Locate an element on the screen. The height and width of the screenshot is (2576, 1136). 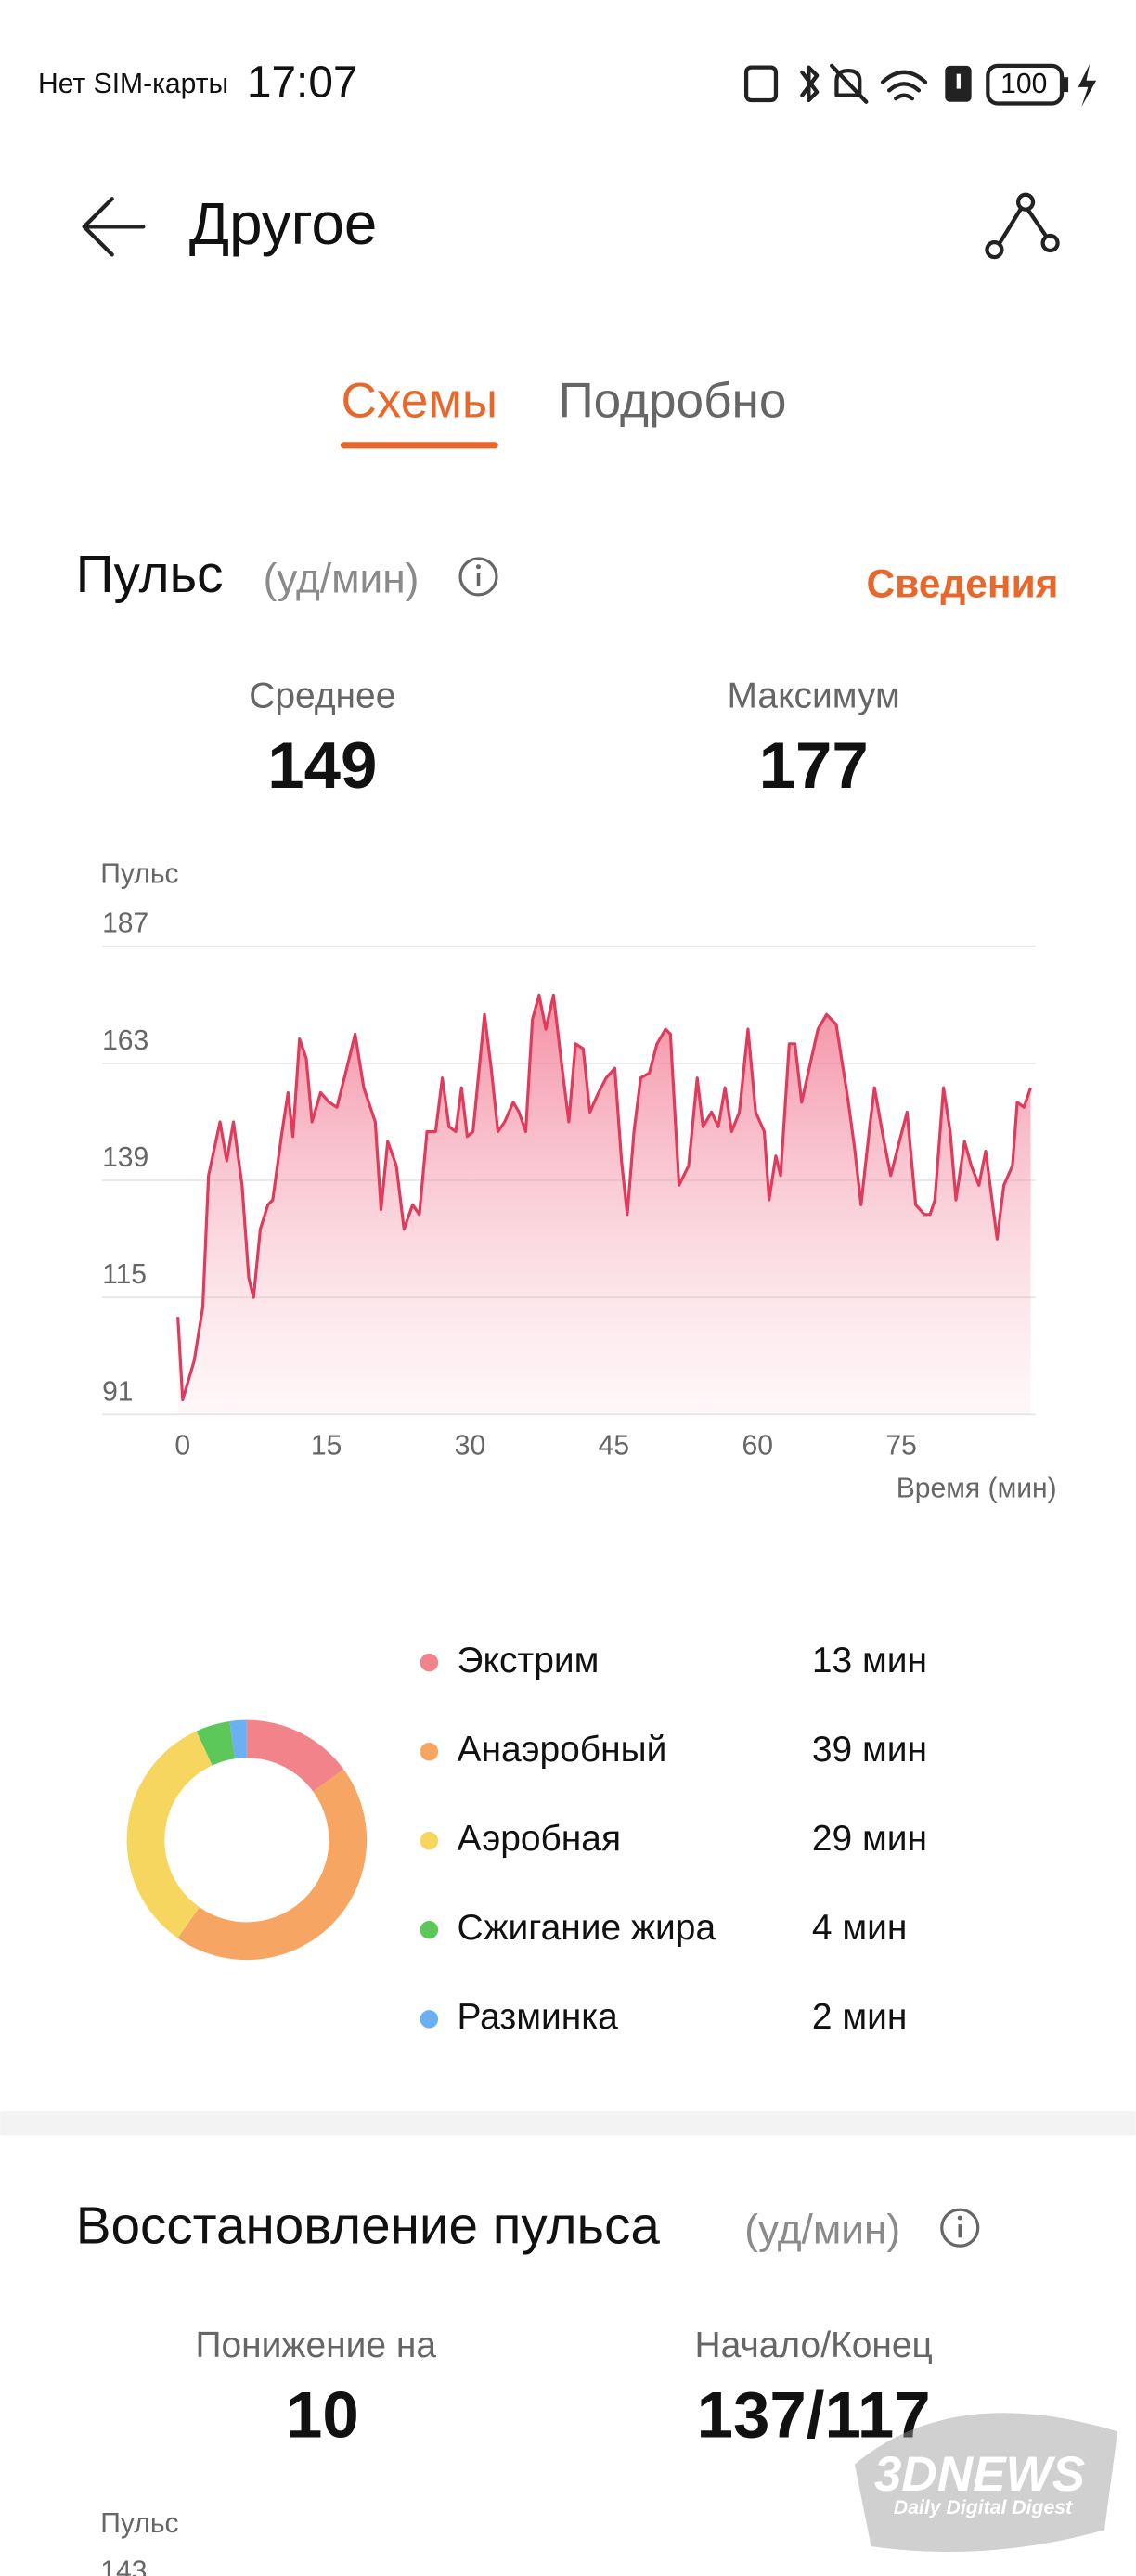
x-tick-label: 0 is located at coordinates (182, 1446).